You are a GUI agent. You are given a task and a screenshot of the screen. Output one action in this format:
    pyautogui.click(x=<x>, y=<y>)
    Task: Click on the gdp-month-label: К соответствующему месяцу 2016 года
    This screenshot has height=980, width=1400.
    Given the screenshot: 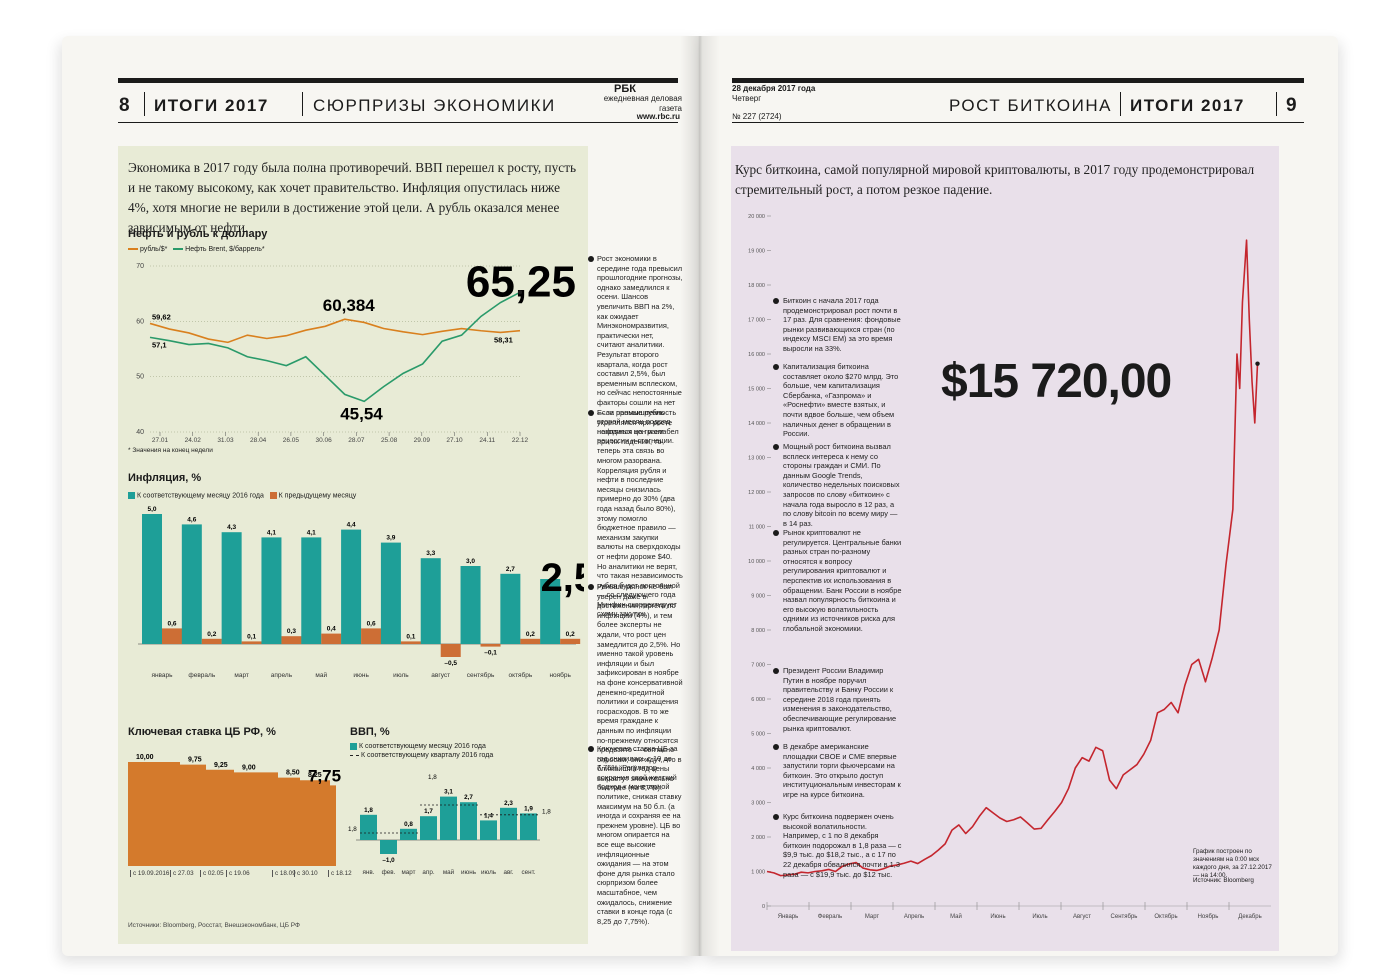 What is the action you would take?
    pyautogui.click(x=422, y=746)
    